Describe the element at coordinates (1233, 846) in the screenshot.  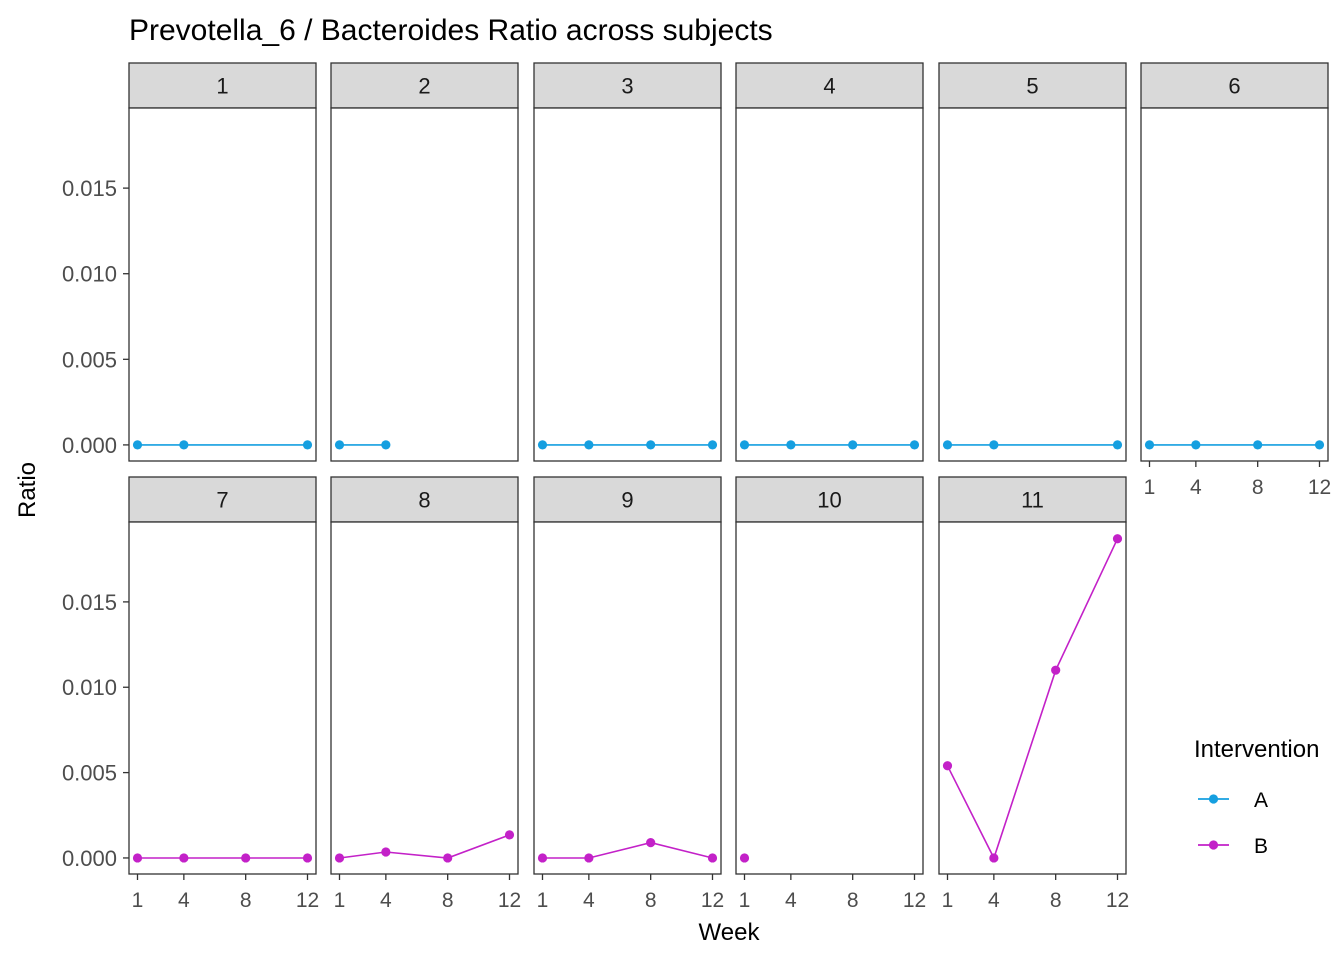
I see `legend-entry-B: B` at that location.